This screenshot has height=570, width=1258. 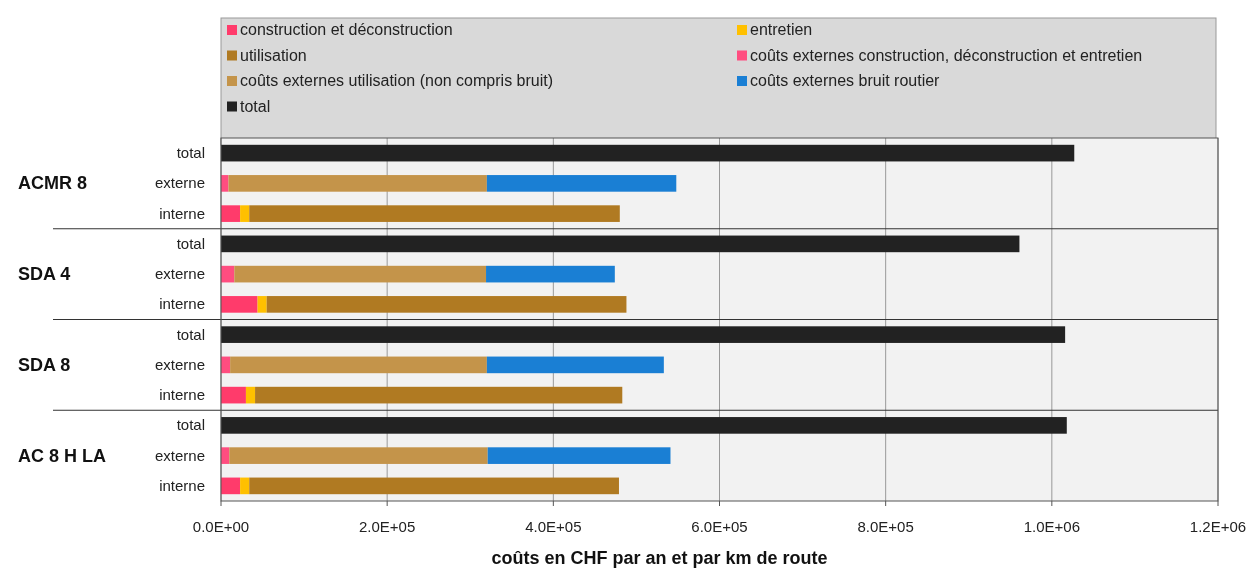 I want to click on legend-label: utilisation, so click(x=273, y=55).